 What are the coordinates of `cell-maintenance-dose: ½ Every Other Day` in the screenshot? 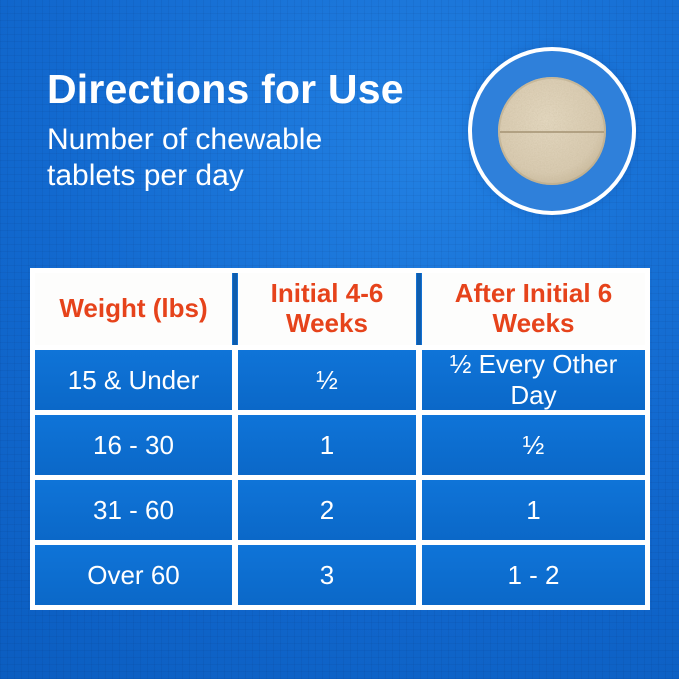 It's located at (533, 379).